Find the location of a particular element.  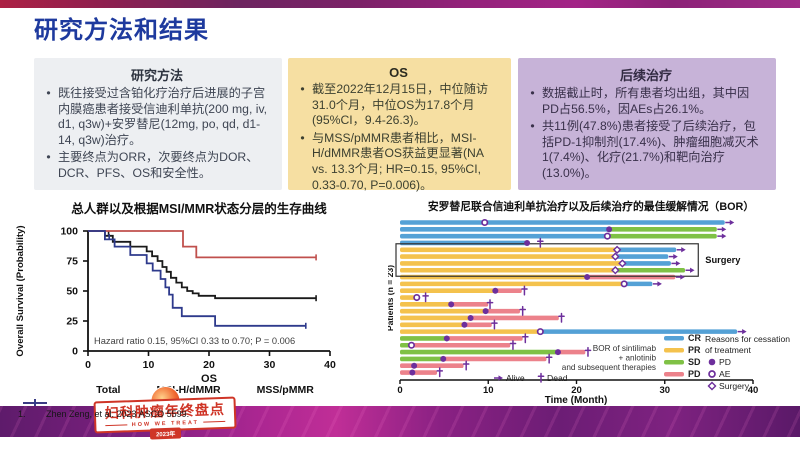

svg-text: Reasons for cessation is located at coordinates (747, 339).